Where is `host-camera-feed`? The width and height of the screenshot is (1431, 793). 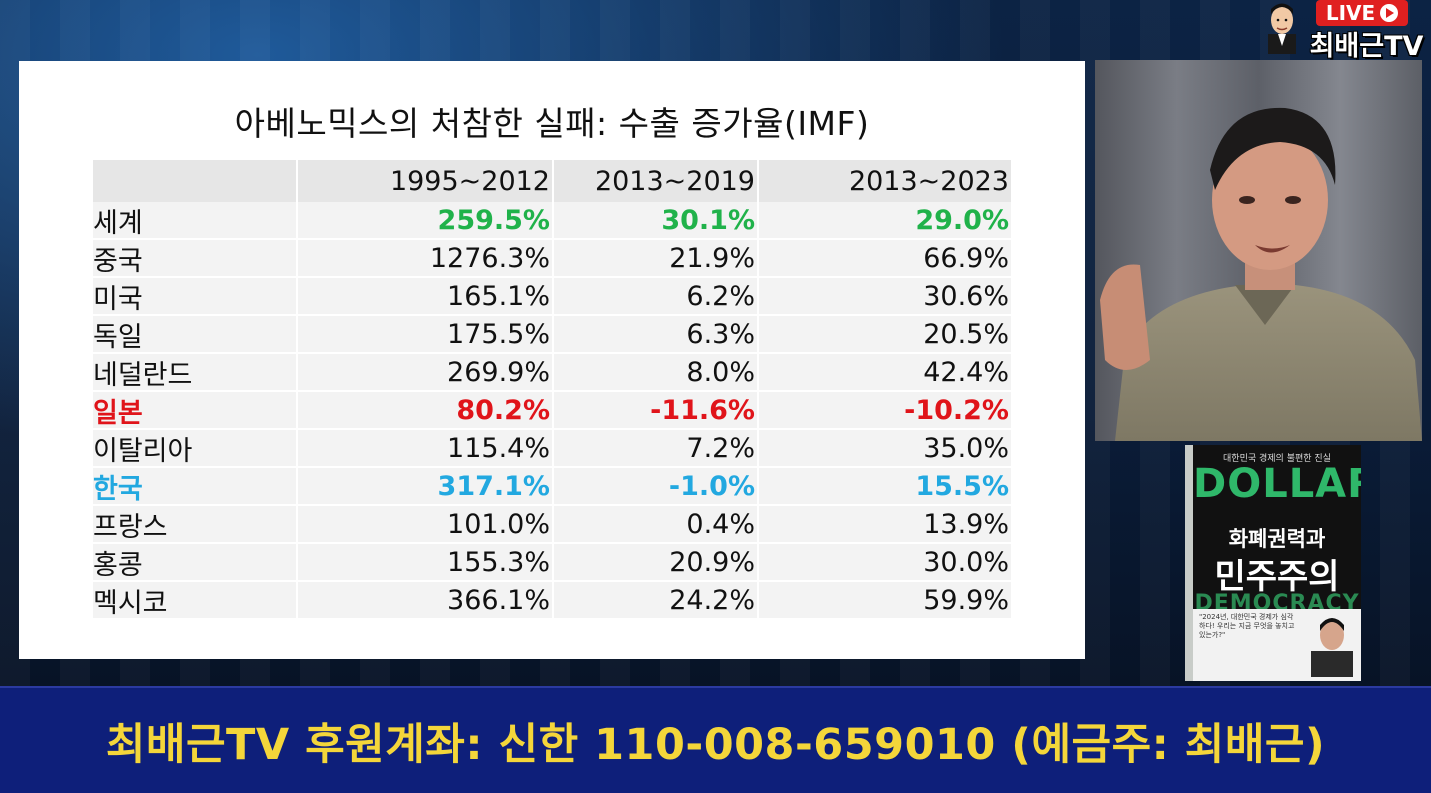
host-camera-feed is located at coordinates (1258, 250).